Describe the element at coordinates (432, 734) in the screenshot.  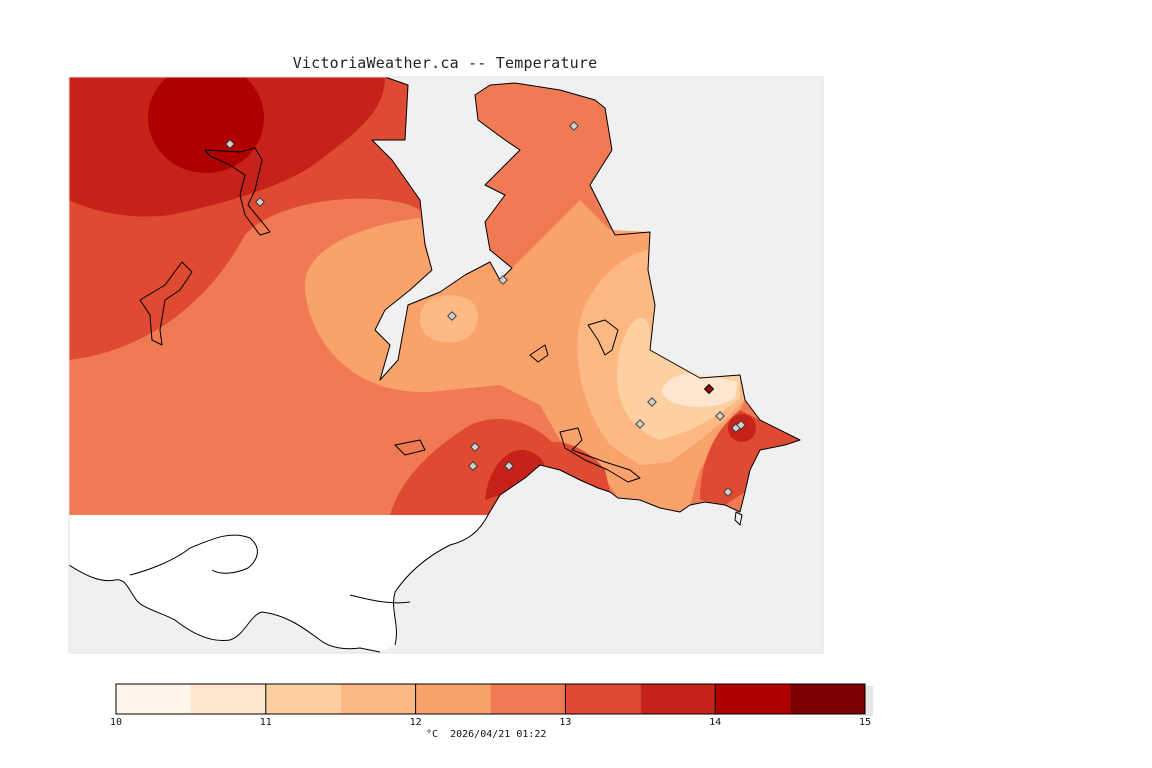
I see `unit-label: °C` at that location.